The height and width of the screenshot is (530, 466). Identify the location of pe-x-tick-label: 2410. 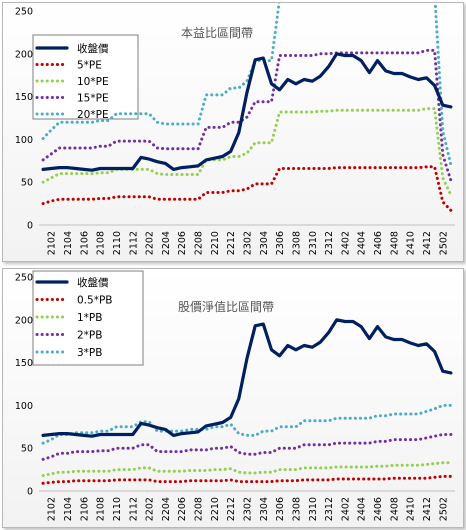
(411, 243).